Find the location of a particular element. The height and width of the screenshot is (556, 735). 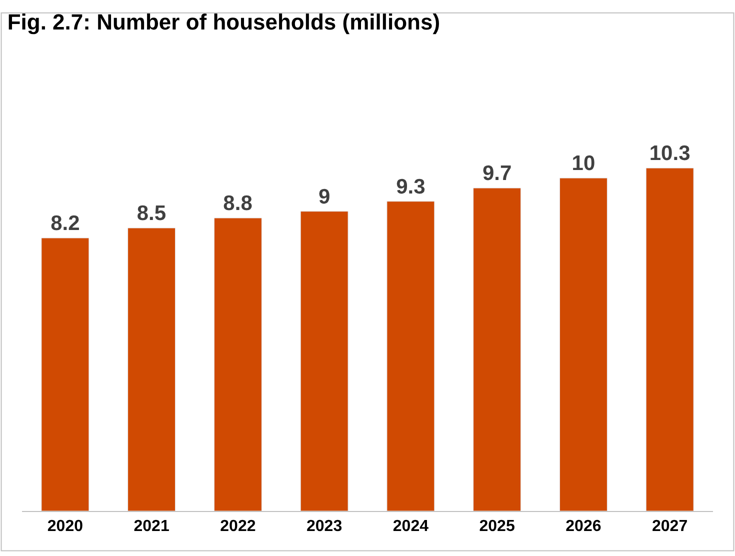

data-label: 8.8 is located at coordinates (238, 203).